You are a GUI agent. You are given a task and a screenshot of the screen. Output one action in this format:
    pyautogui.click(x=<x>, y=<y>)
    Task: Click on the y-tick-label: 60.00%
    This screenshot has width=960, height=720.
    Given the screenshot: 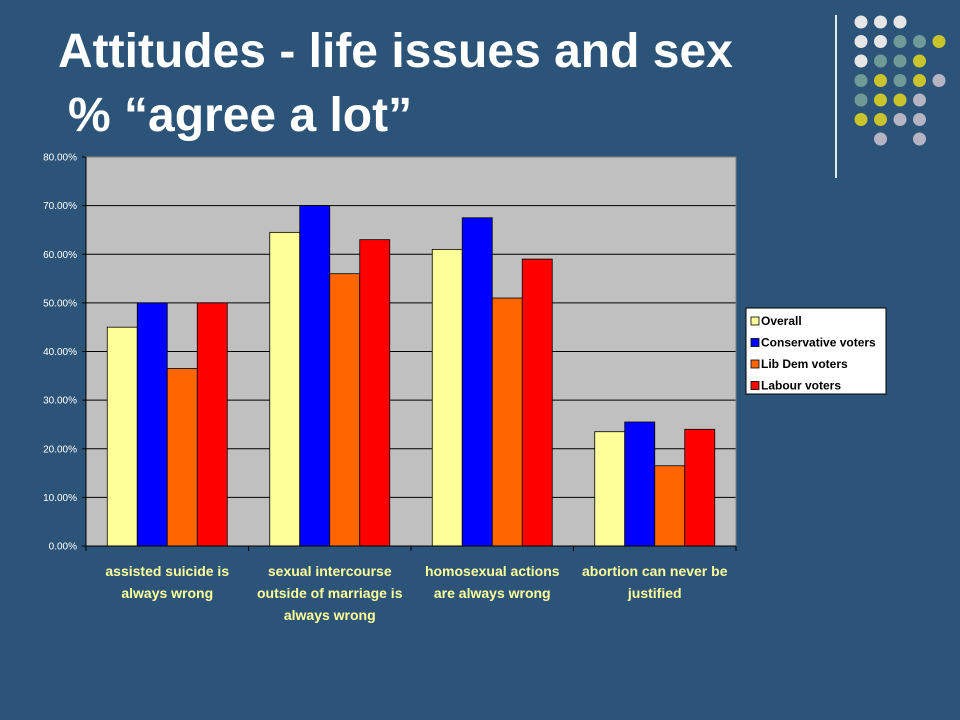 What is the action you would take?
    pyautogui.click(x=60, y=255)
    